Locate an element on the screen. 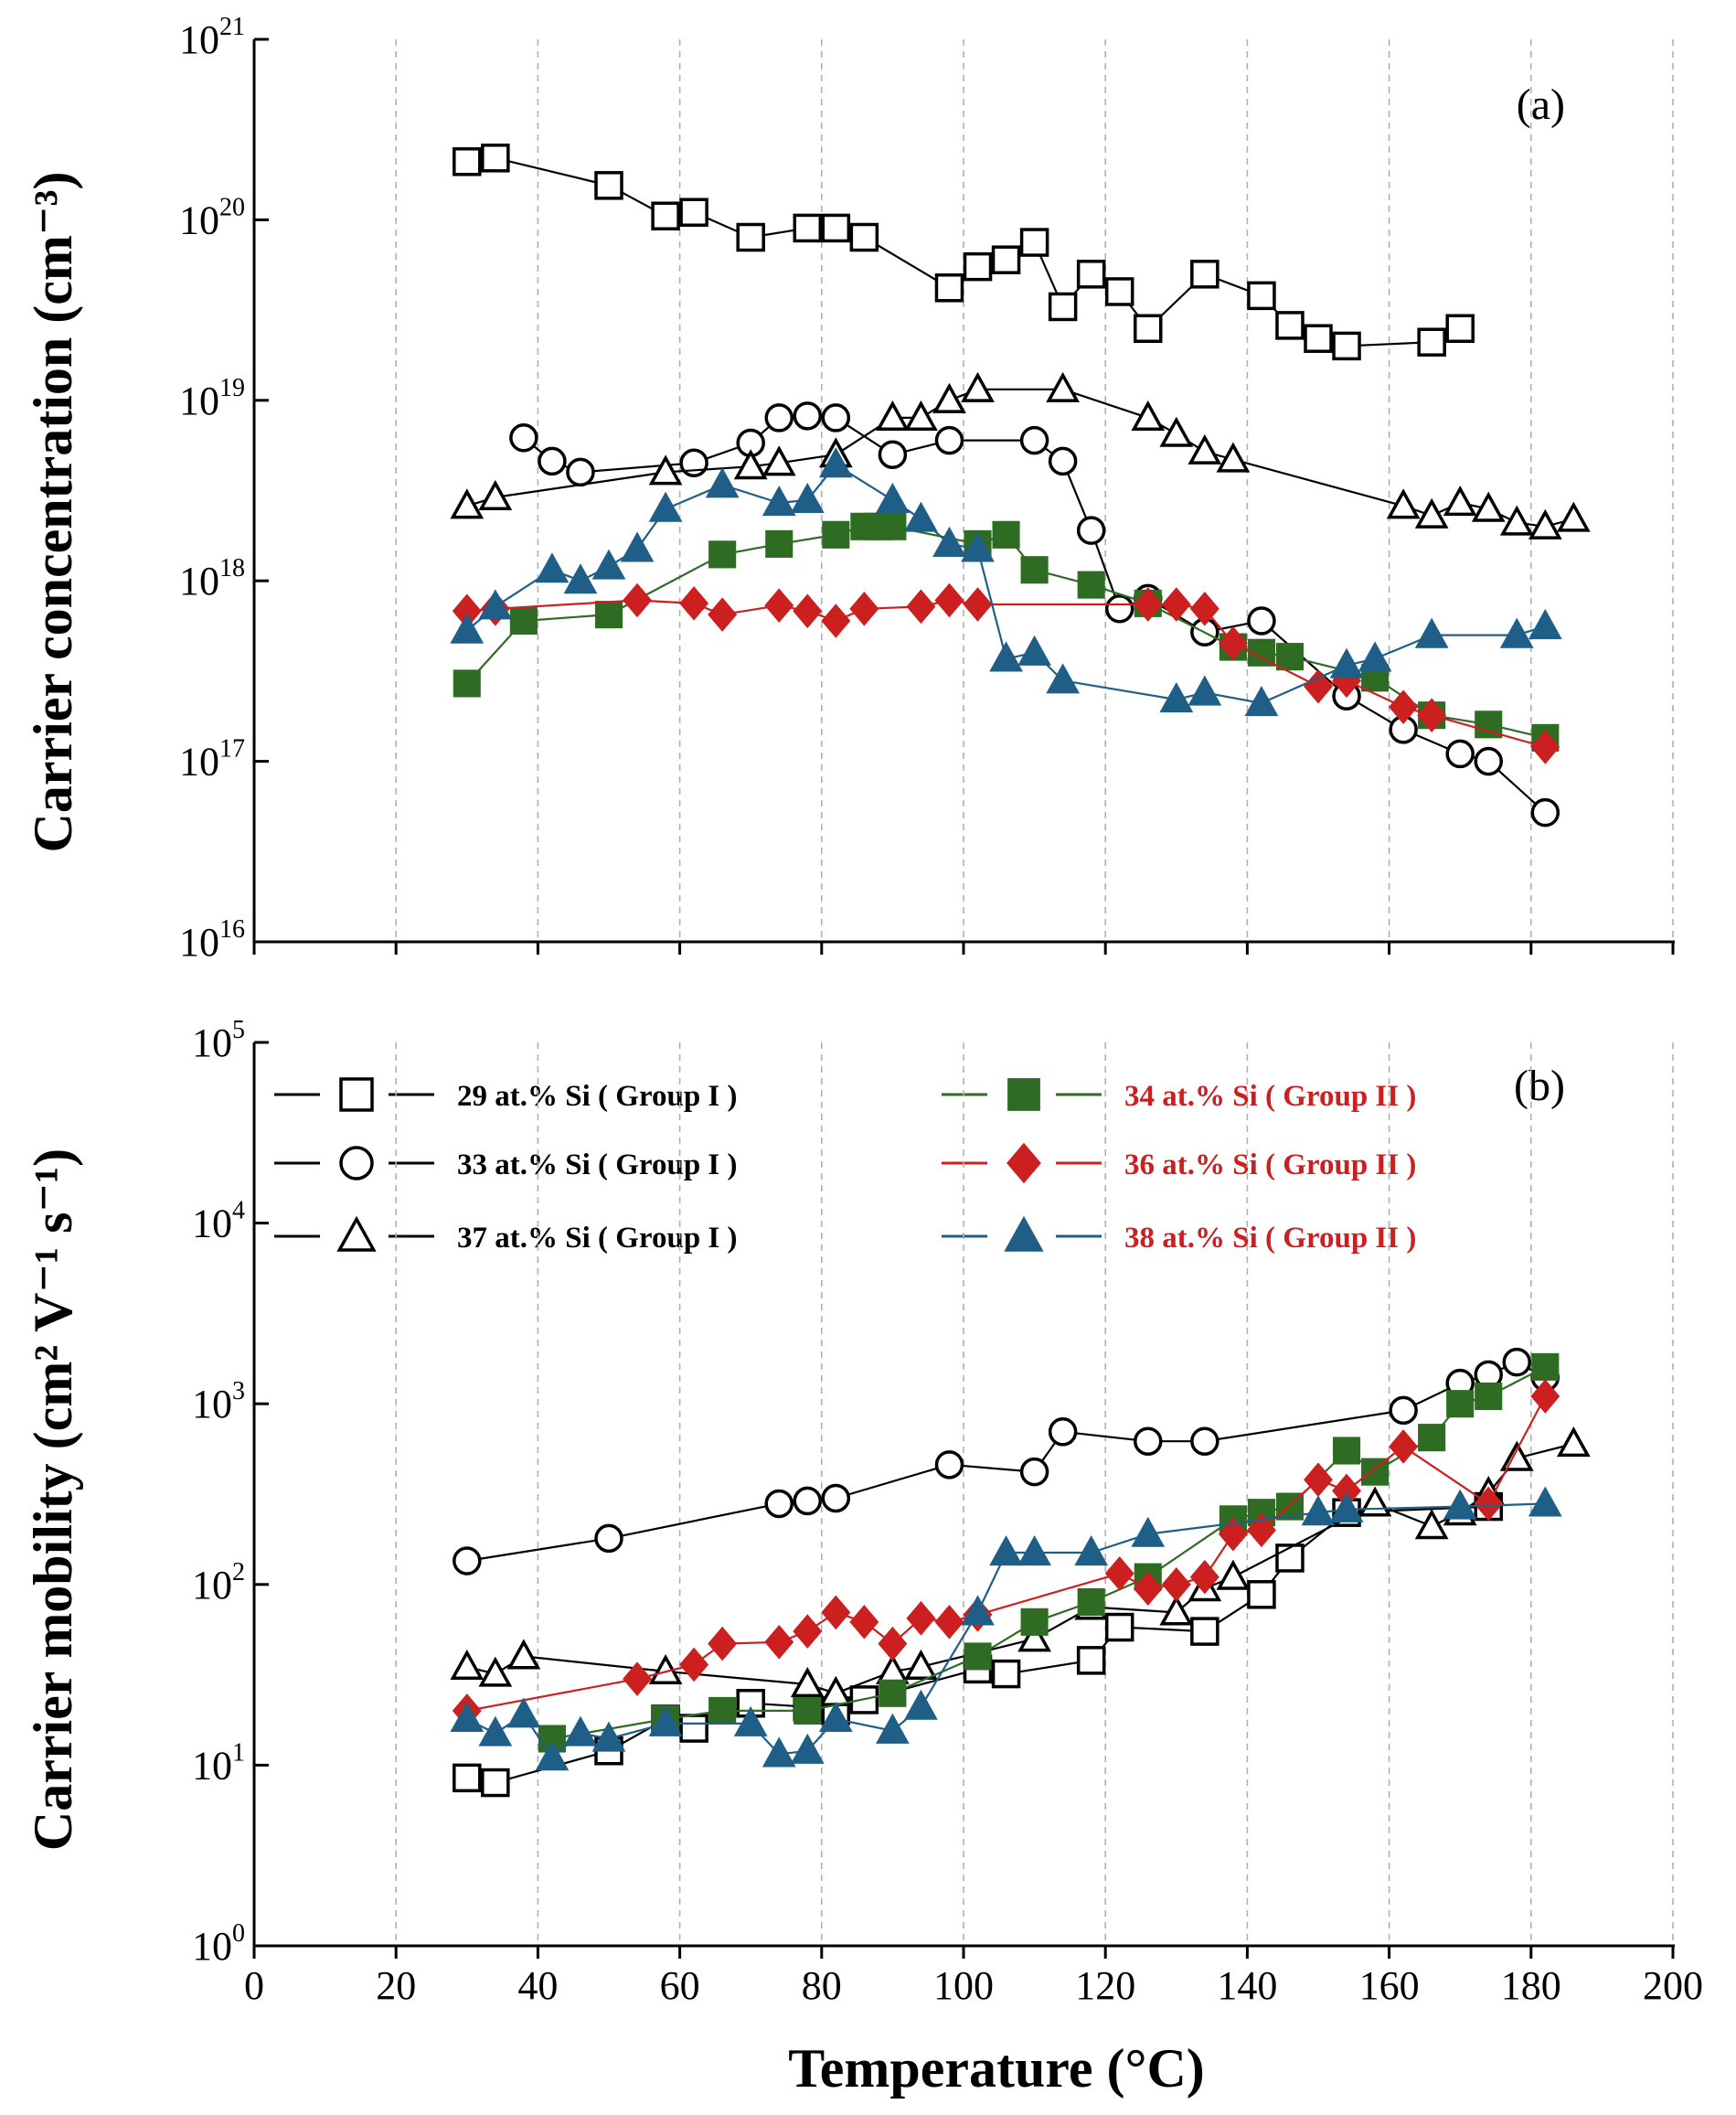 The image size is (1736, 2115). x-tick-label: 140 is located at coordinates (1247, 1985).